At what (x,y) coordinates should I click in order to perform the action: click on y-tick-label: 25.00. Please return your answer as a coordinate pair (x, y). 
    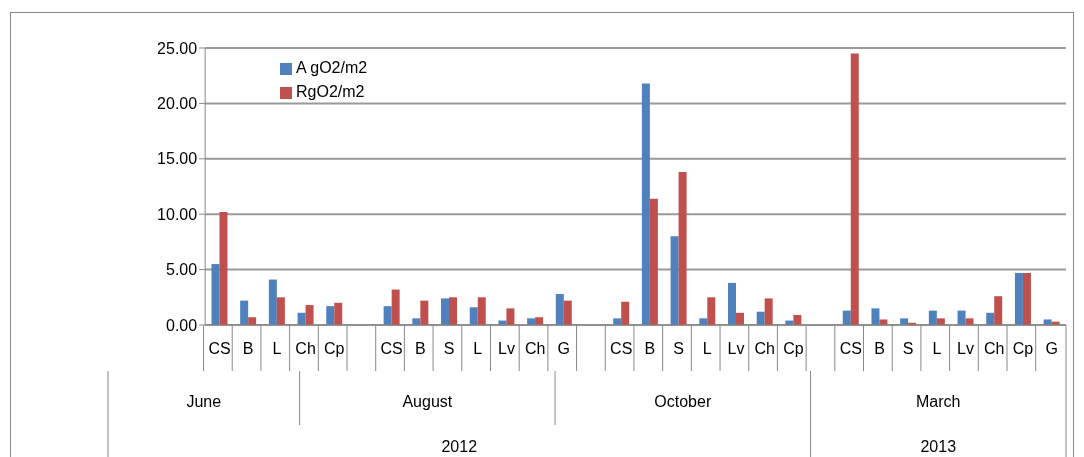
    Looking at the image, I should click on (177, 48).